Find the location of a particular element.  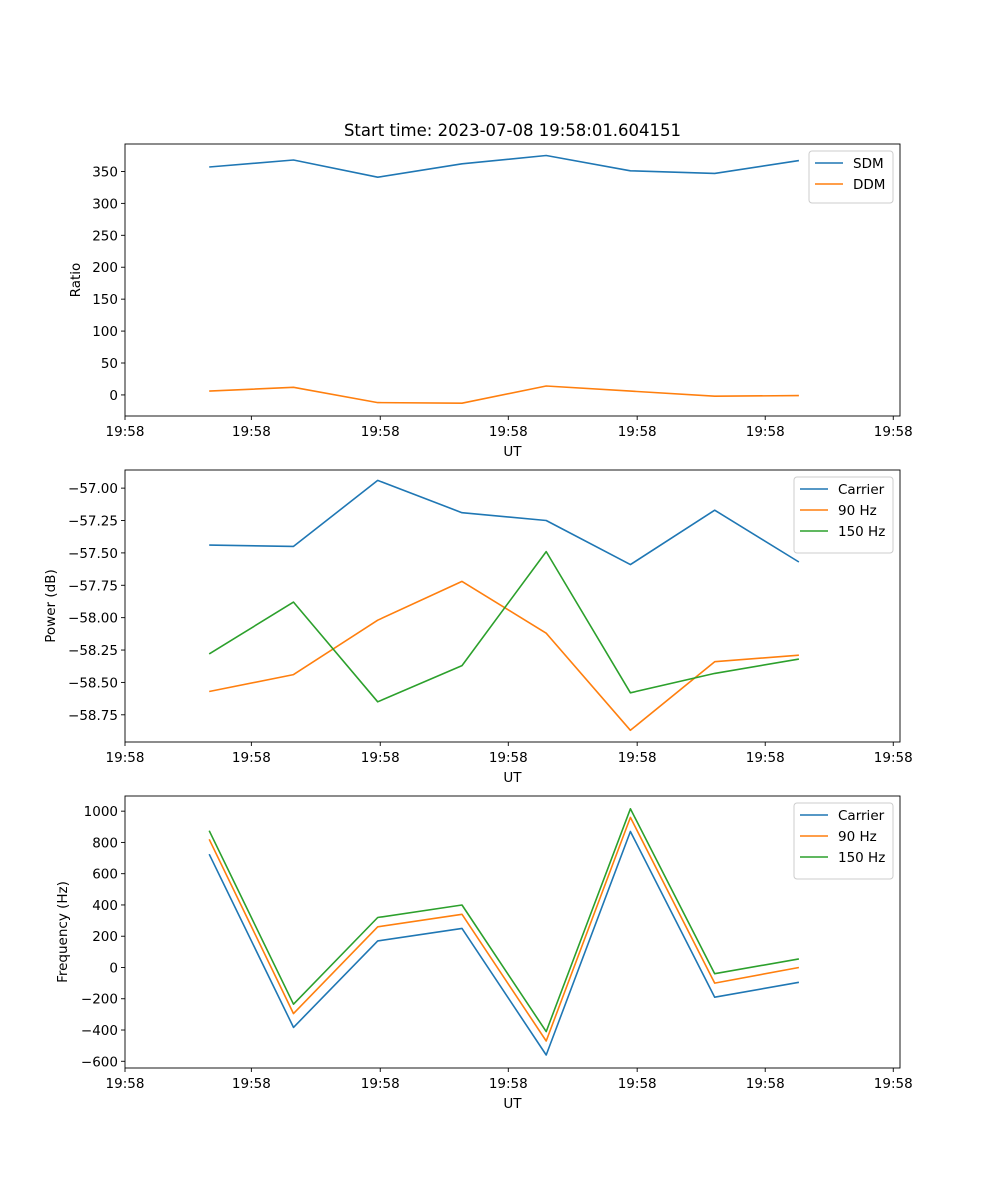

y-tick-label: 100 is located at coordinates (105, 332).